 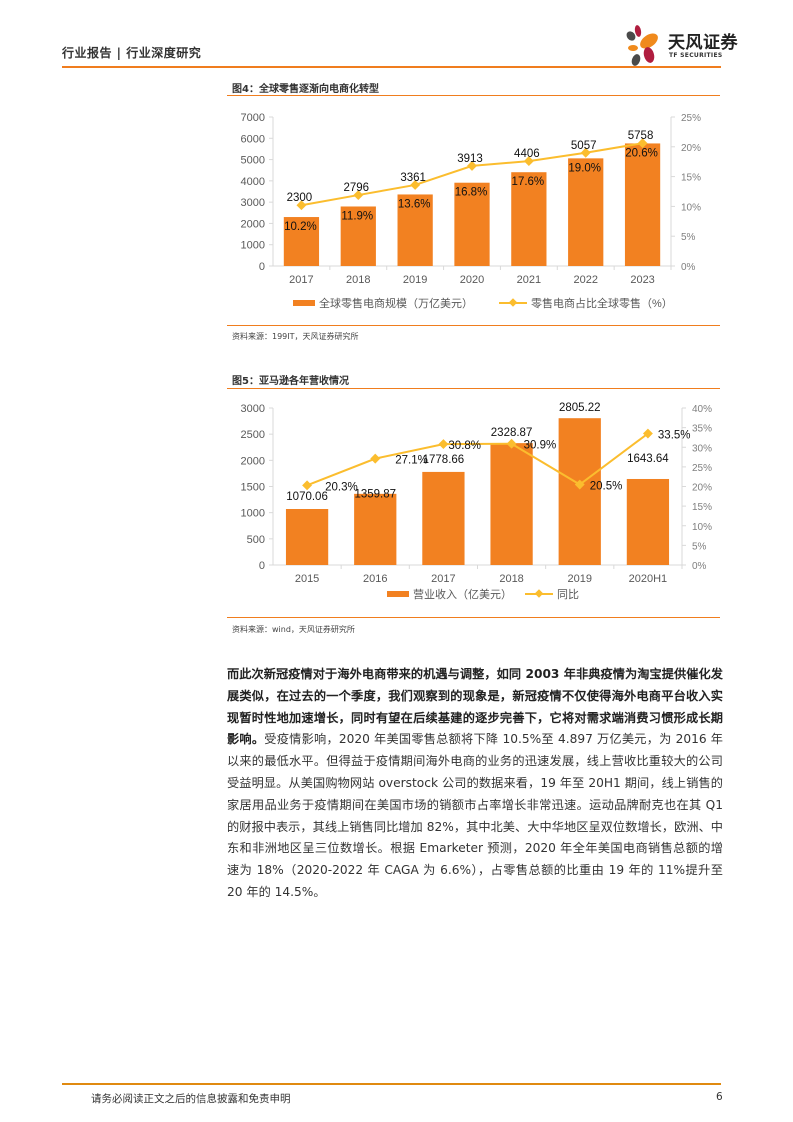 What do you see at coordinates (253, 161) in the screenshot?
I see `left-tick-label: 5000` at bounding box center [253, 161].